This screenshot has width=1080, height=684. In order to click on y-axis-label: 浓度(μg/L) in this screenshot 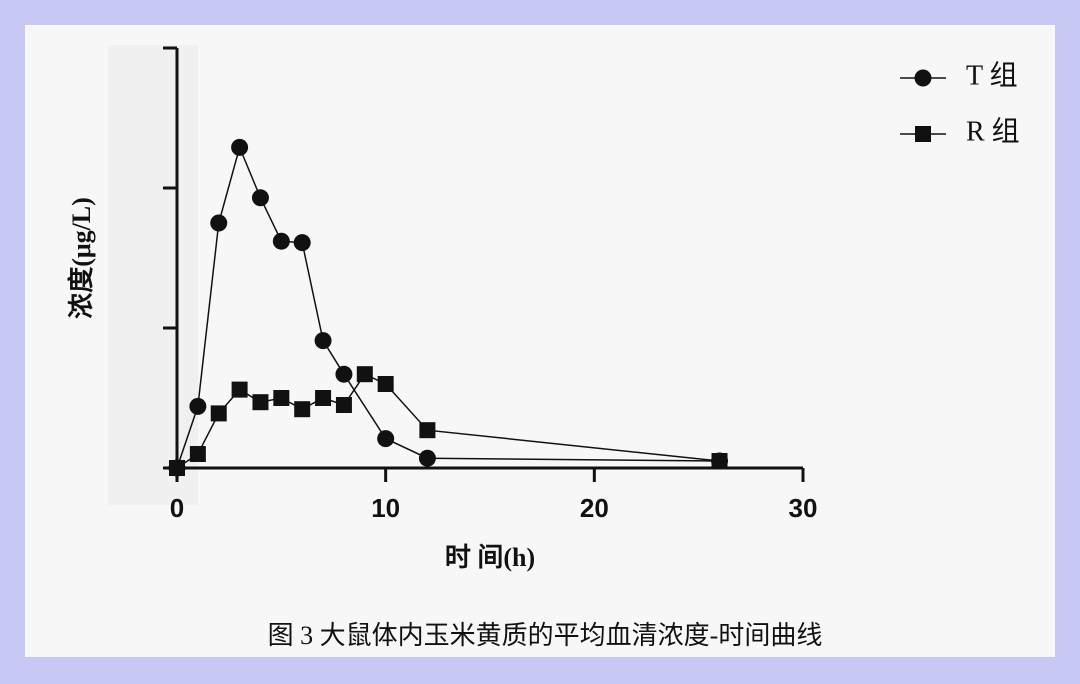, I will do `click(81, 258)`.